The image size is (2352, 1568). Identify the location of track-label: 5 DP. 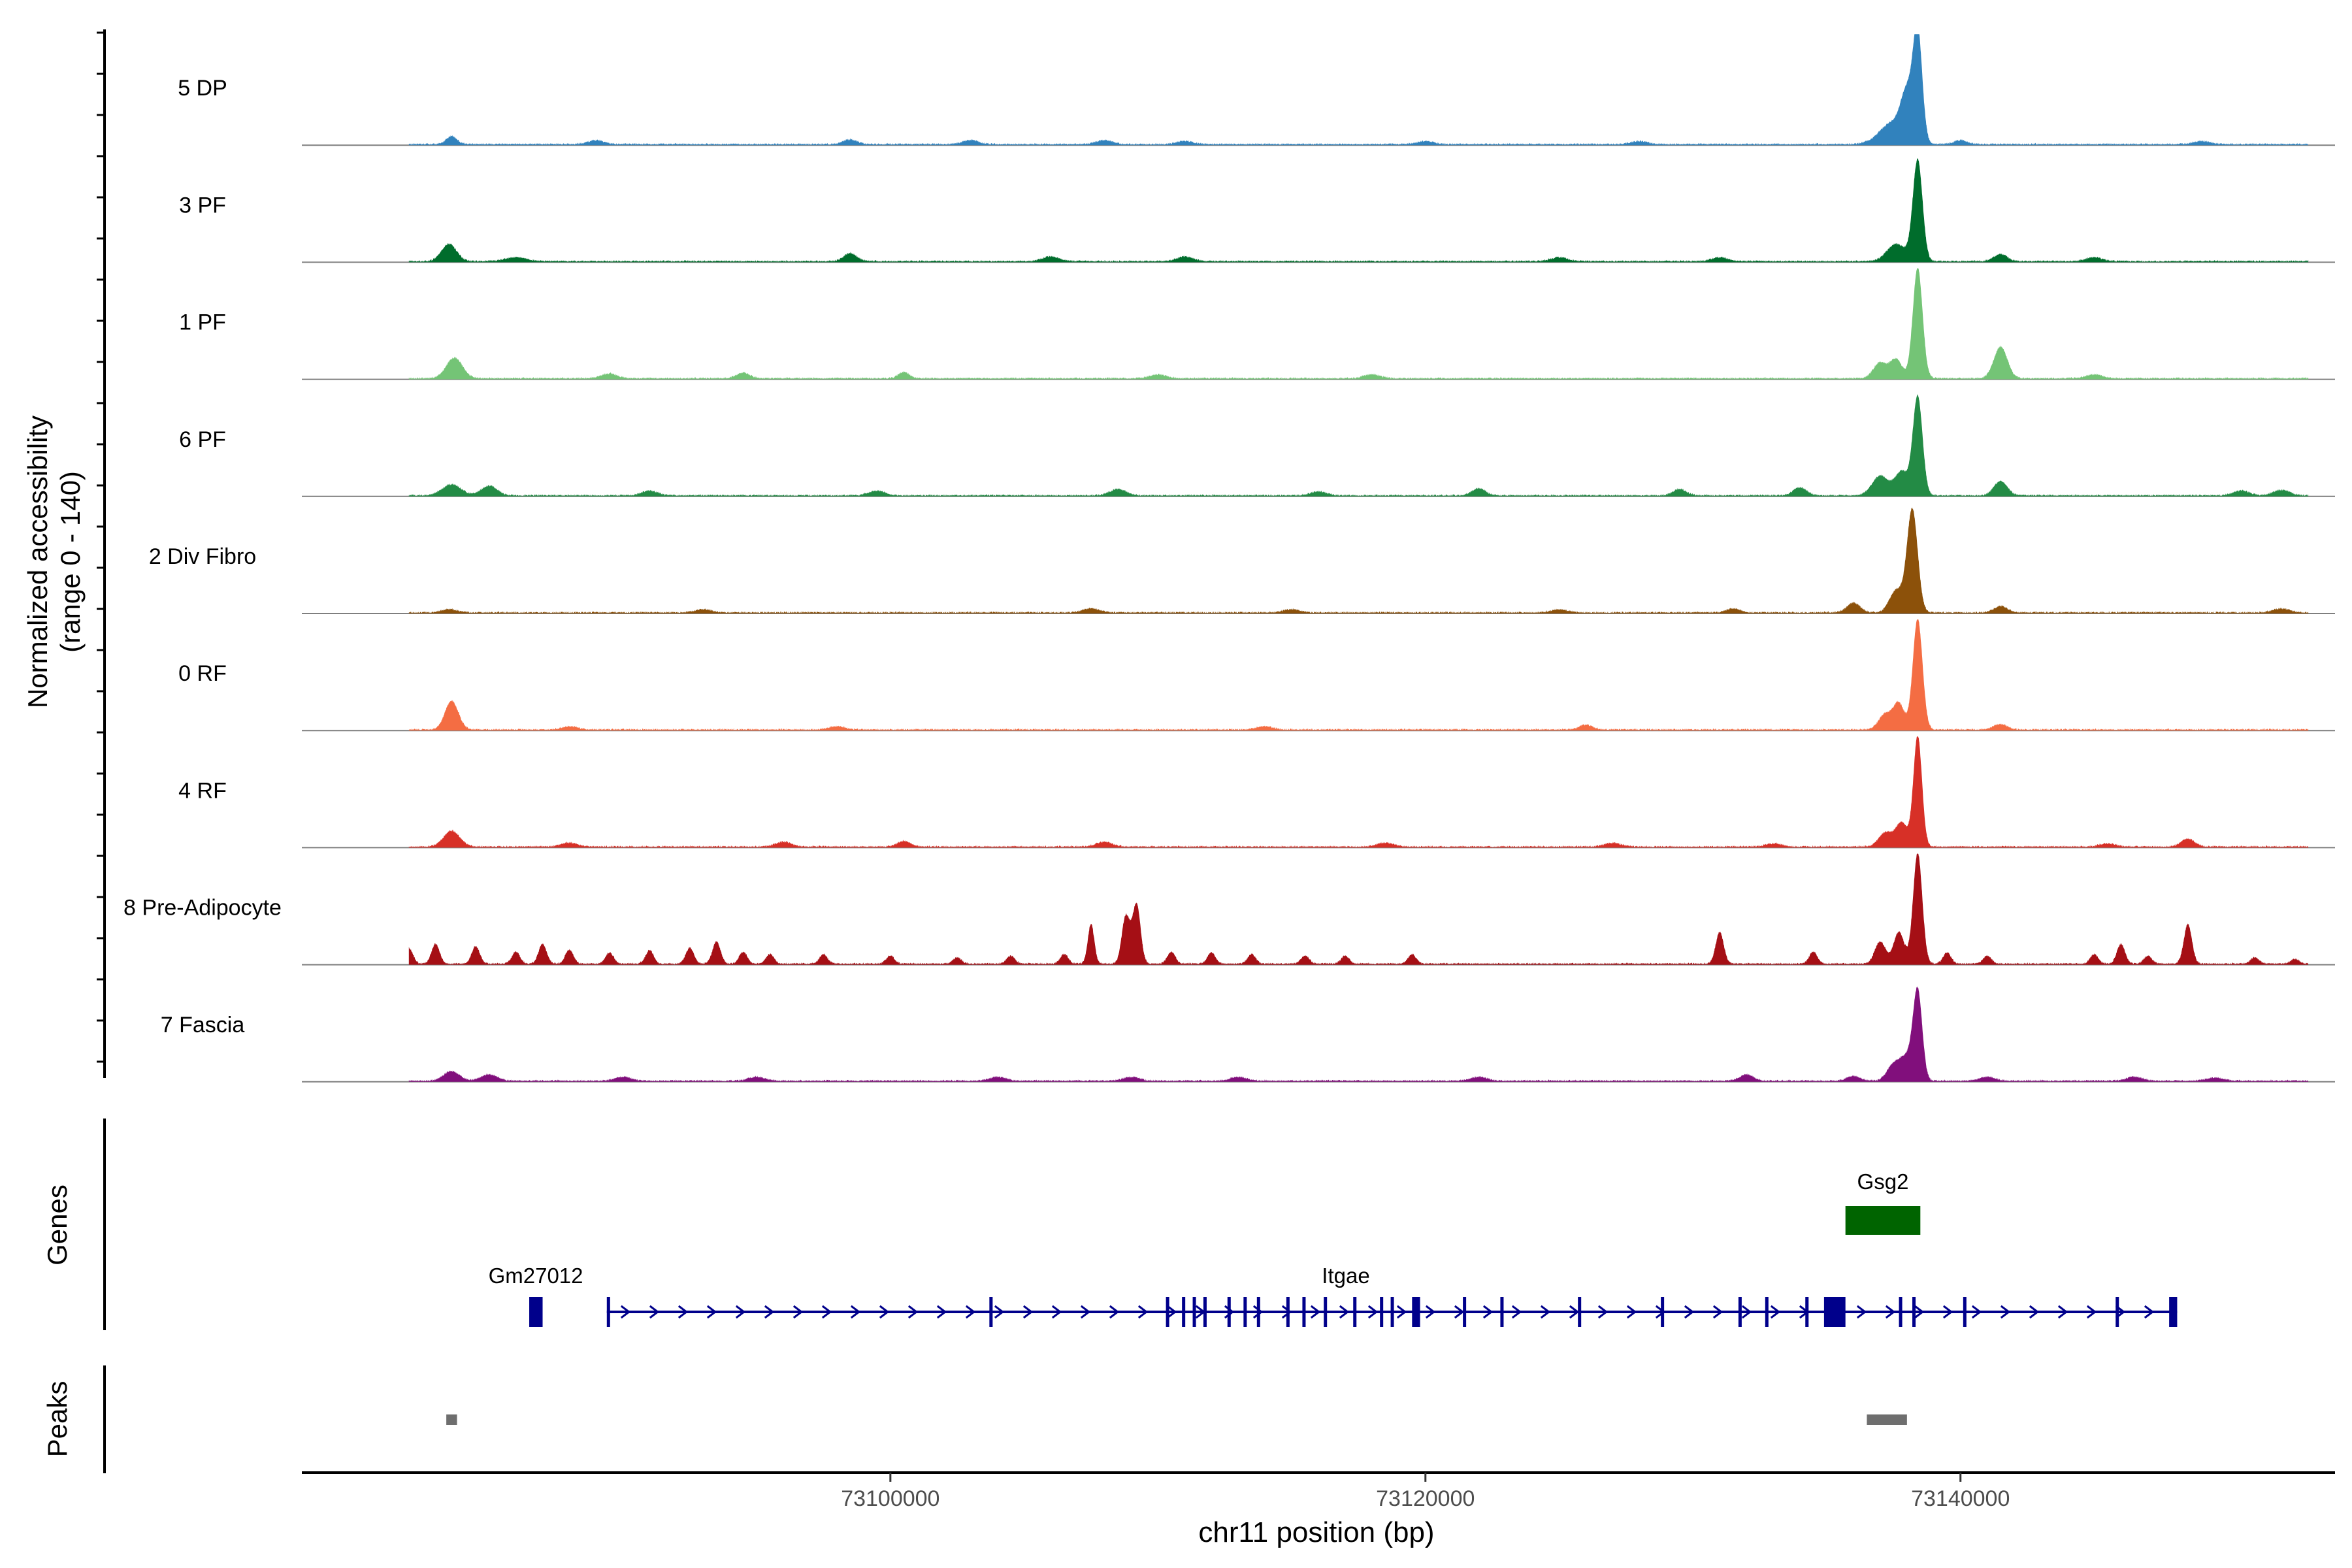
(202, 88).